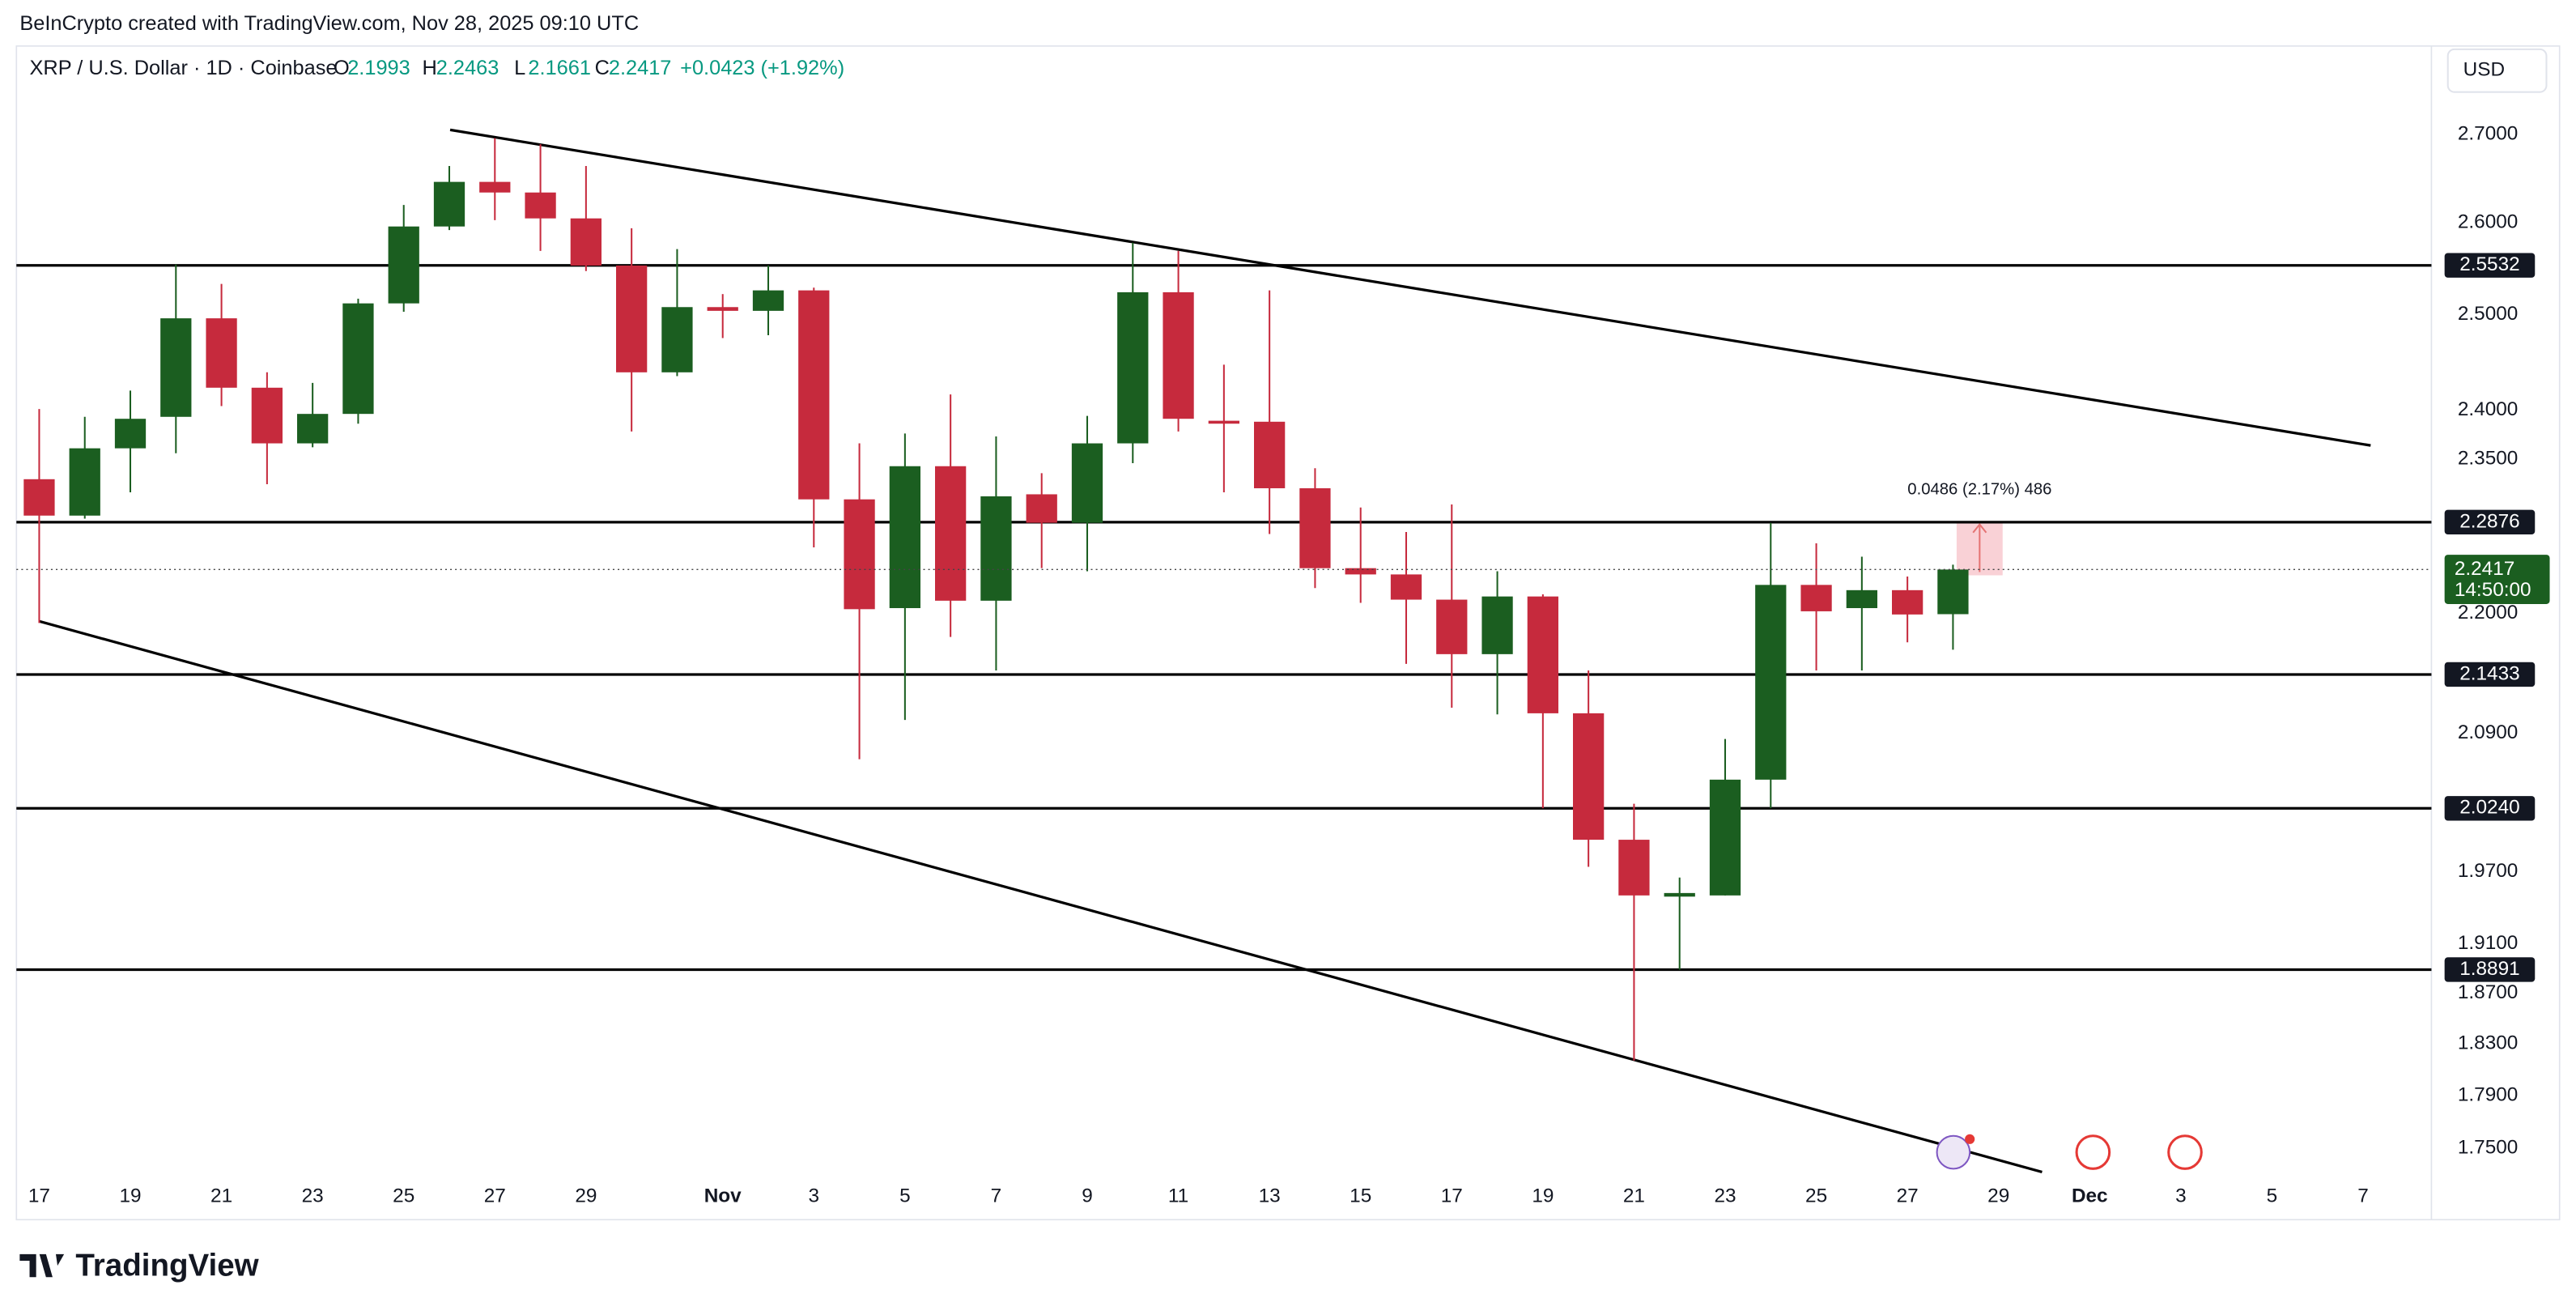  What do you see at coordinates (495, 1196) in the screenshot?
I see `x-tick-label: 27` at bounding box center [495, 1196].